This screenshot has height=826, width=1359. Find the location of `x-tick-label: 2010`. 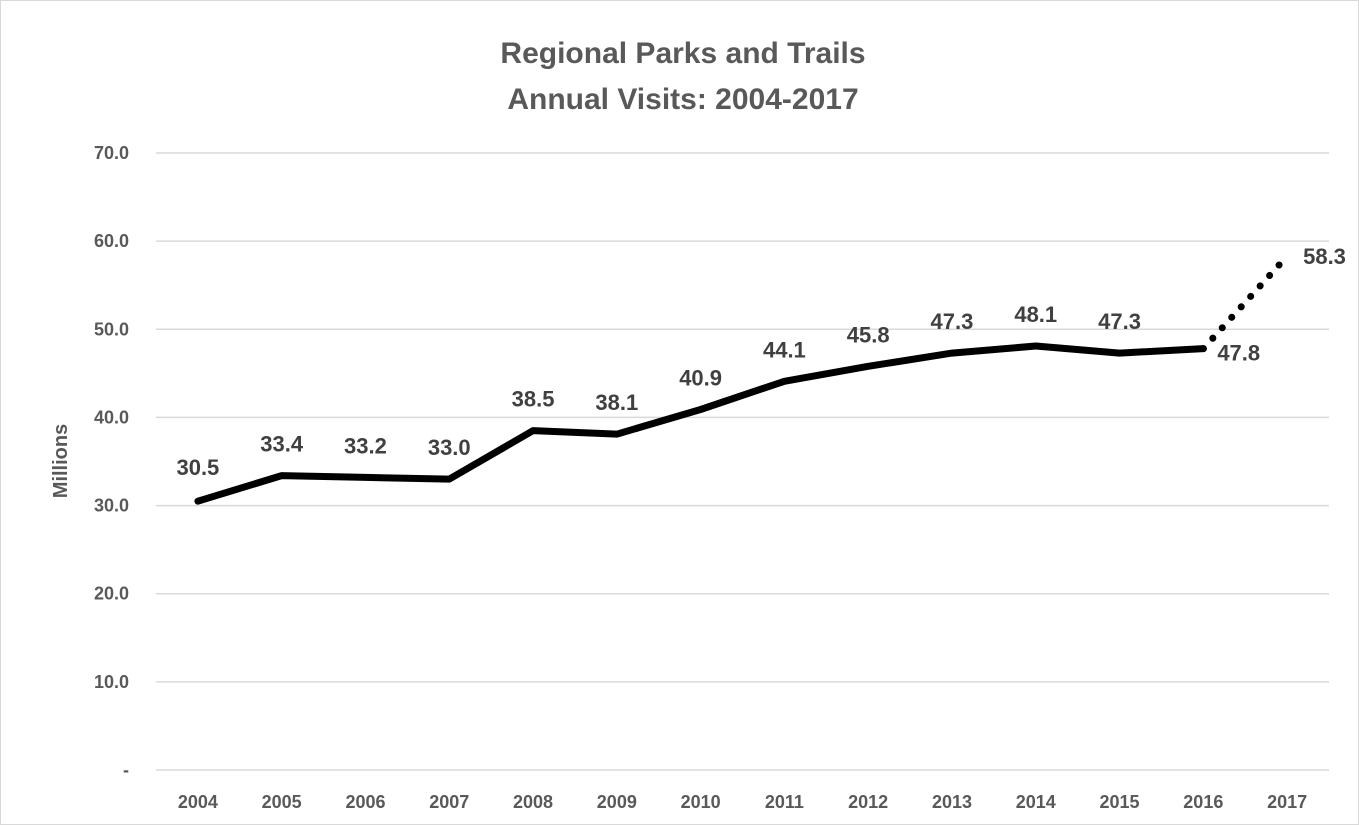

x-tick-label: 2010 is located at coordinates (701, 802).